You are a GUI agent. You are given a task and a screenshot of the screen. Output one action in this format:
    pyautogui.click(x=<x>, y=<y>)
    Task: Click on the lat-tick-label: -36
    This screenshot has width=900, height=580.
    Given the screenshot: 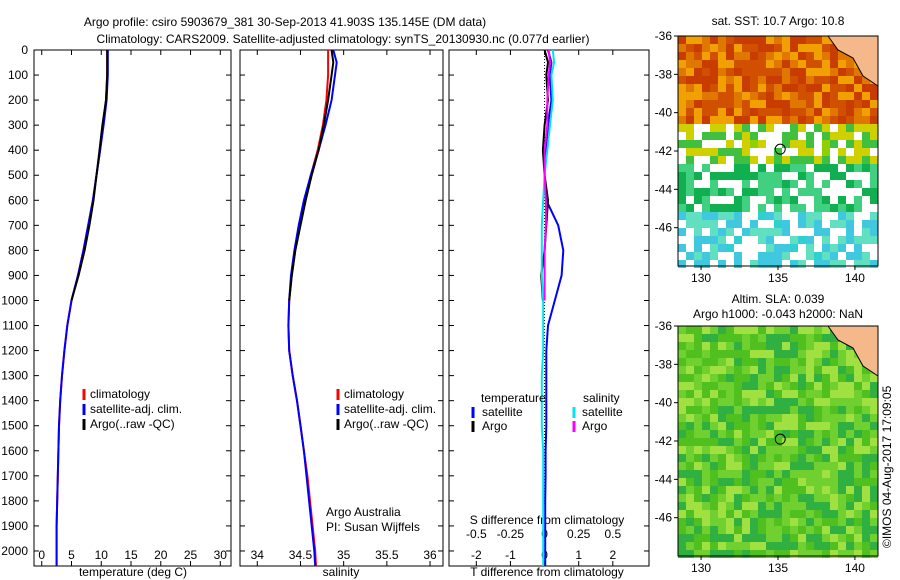 What is the action you would take?
    pyautogui.click(x=664, y=36)
    